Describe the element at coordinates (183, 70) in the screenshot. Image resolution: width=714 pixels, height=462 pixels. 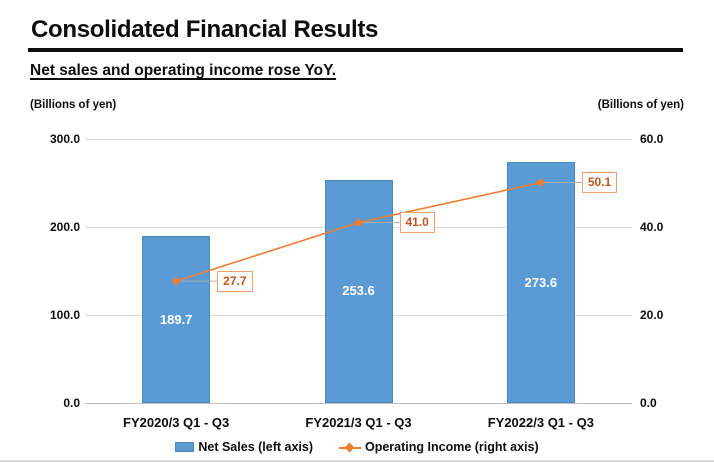
I see `subtitle: Net sales and operating income rose YoY.` at that location.